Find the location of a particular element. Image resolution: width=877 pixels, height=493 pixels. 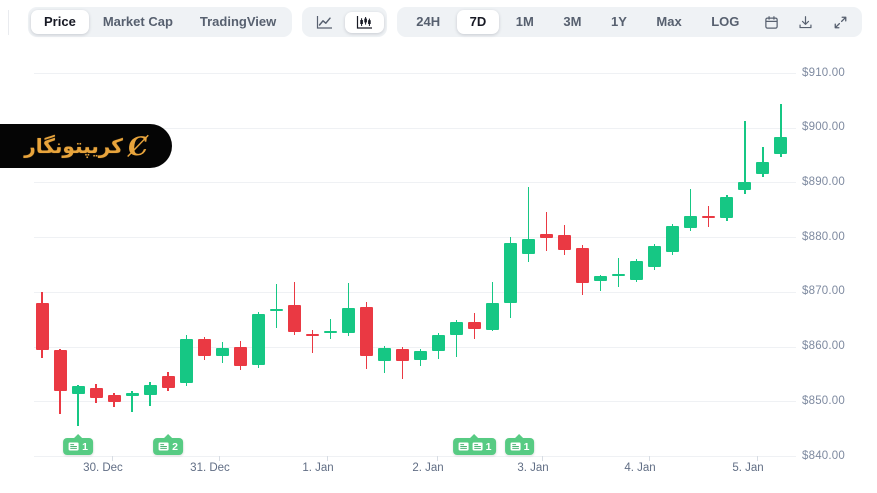

range-1m-button: 1M is located at coordinates (525, 22).